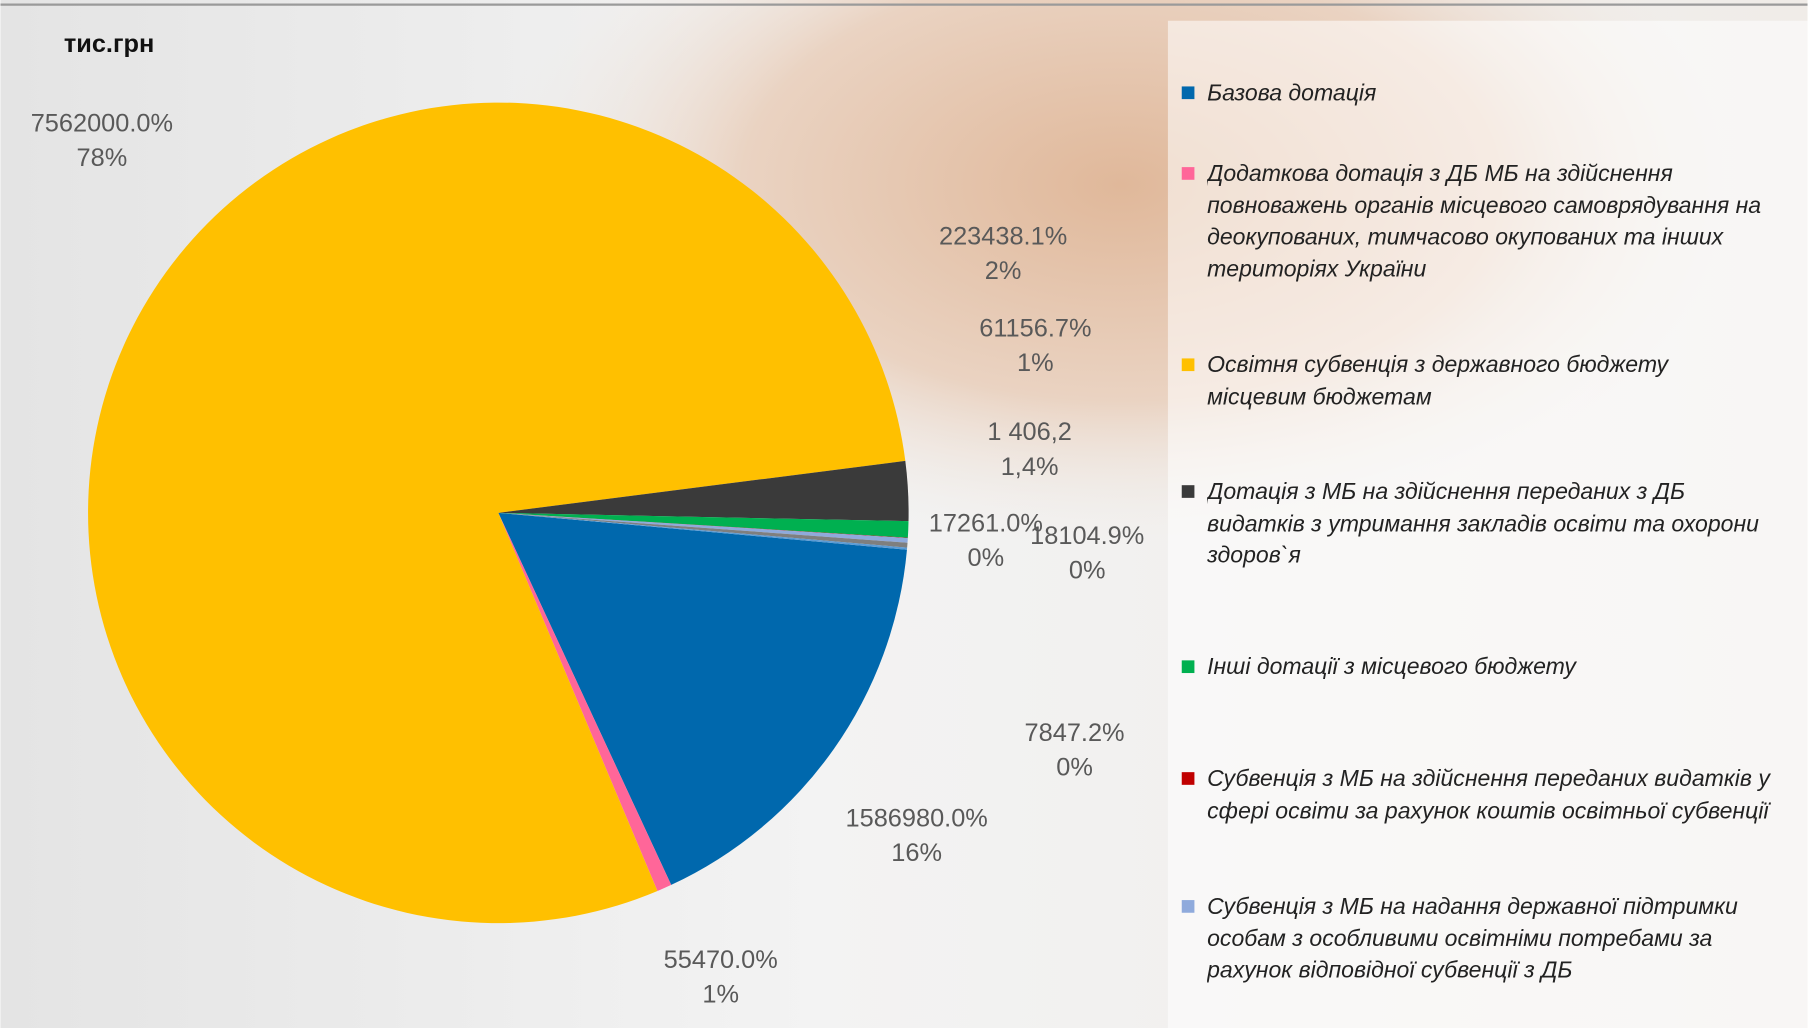 The height and width of the screenshot is (1028, 1808). Describe the element at coordinates (102, 158) in the screenshot. I see `percent-label: 78%` at that location.